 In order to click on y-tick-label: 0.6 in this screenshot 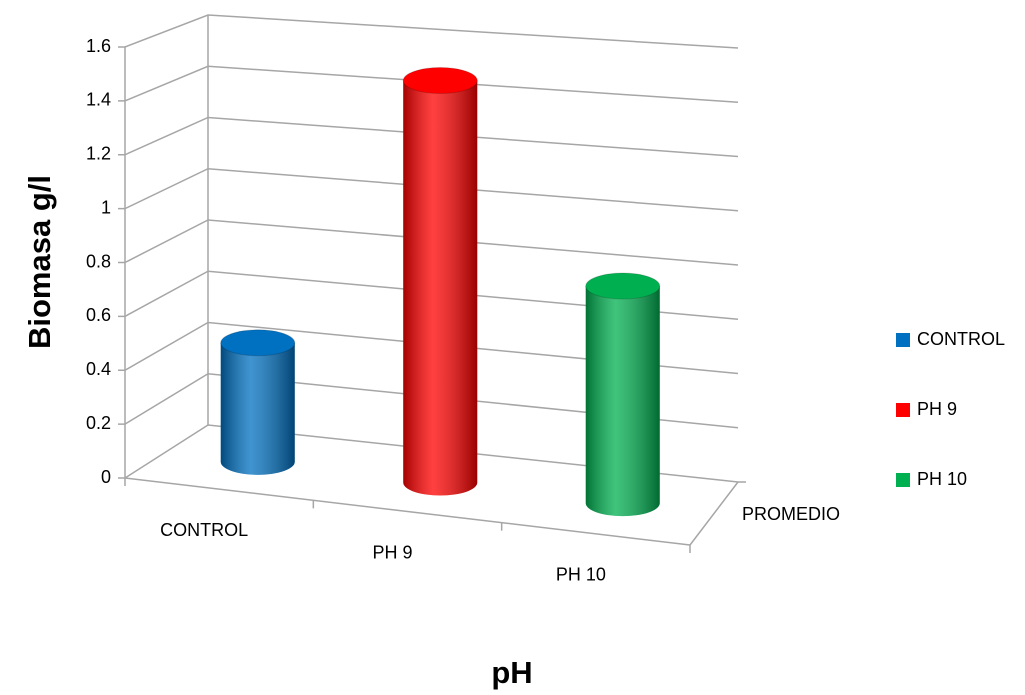, I will do `click(98, 315)`.